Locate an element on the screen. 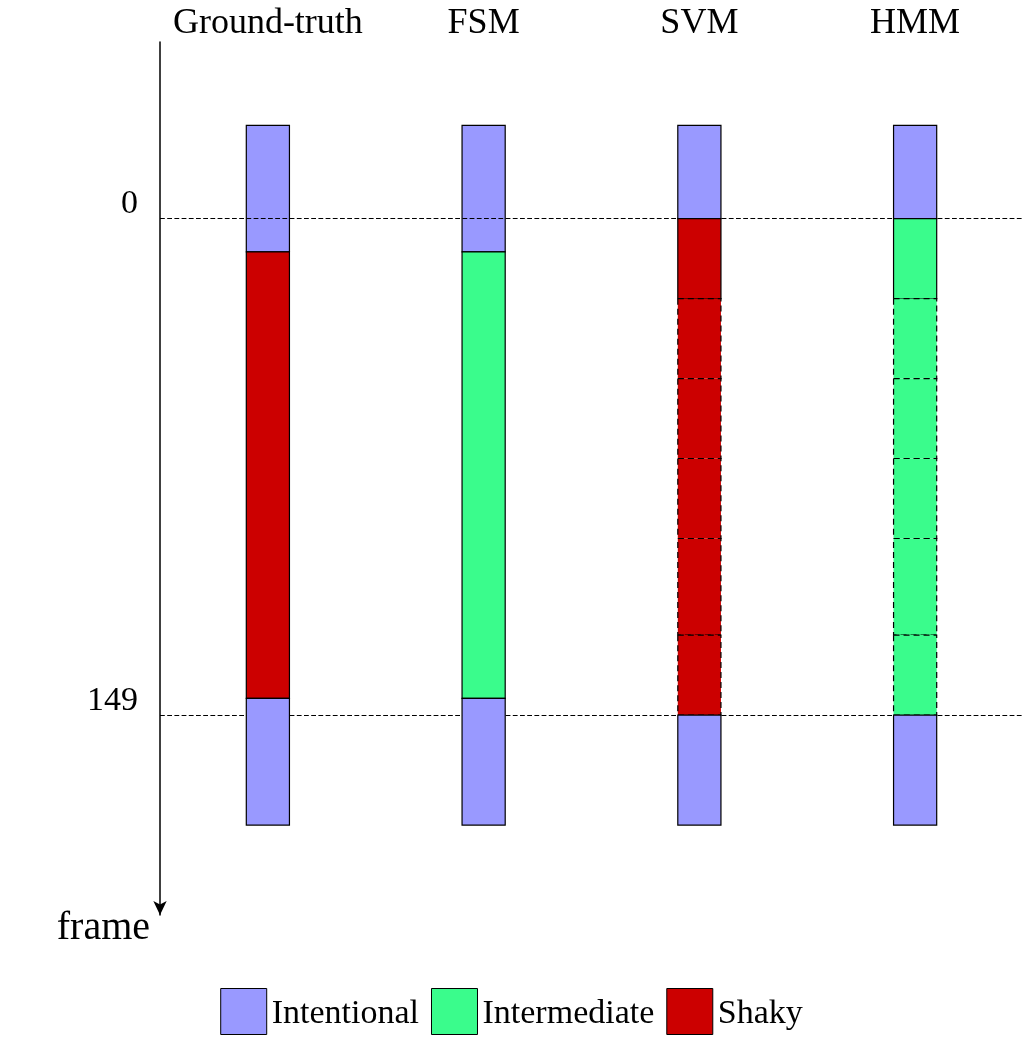 This screenshot has height=1050, width=1023. x-tick-label: HMM is located at coordinates (915, 21).